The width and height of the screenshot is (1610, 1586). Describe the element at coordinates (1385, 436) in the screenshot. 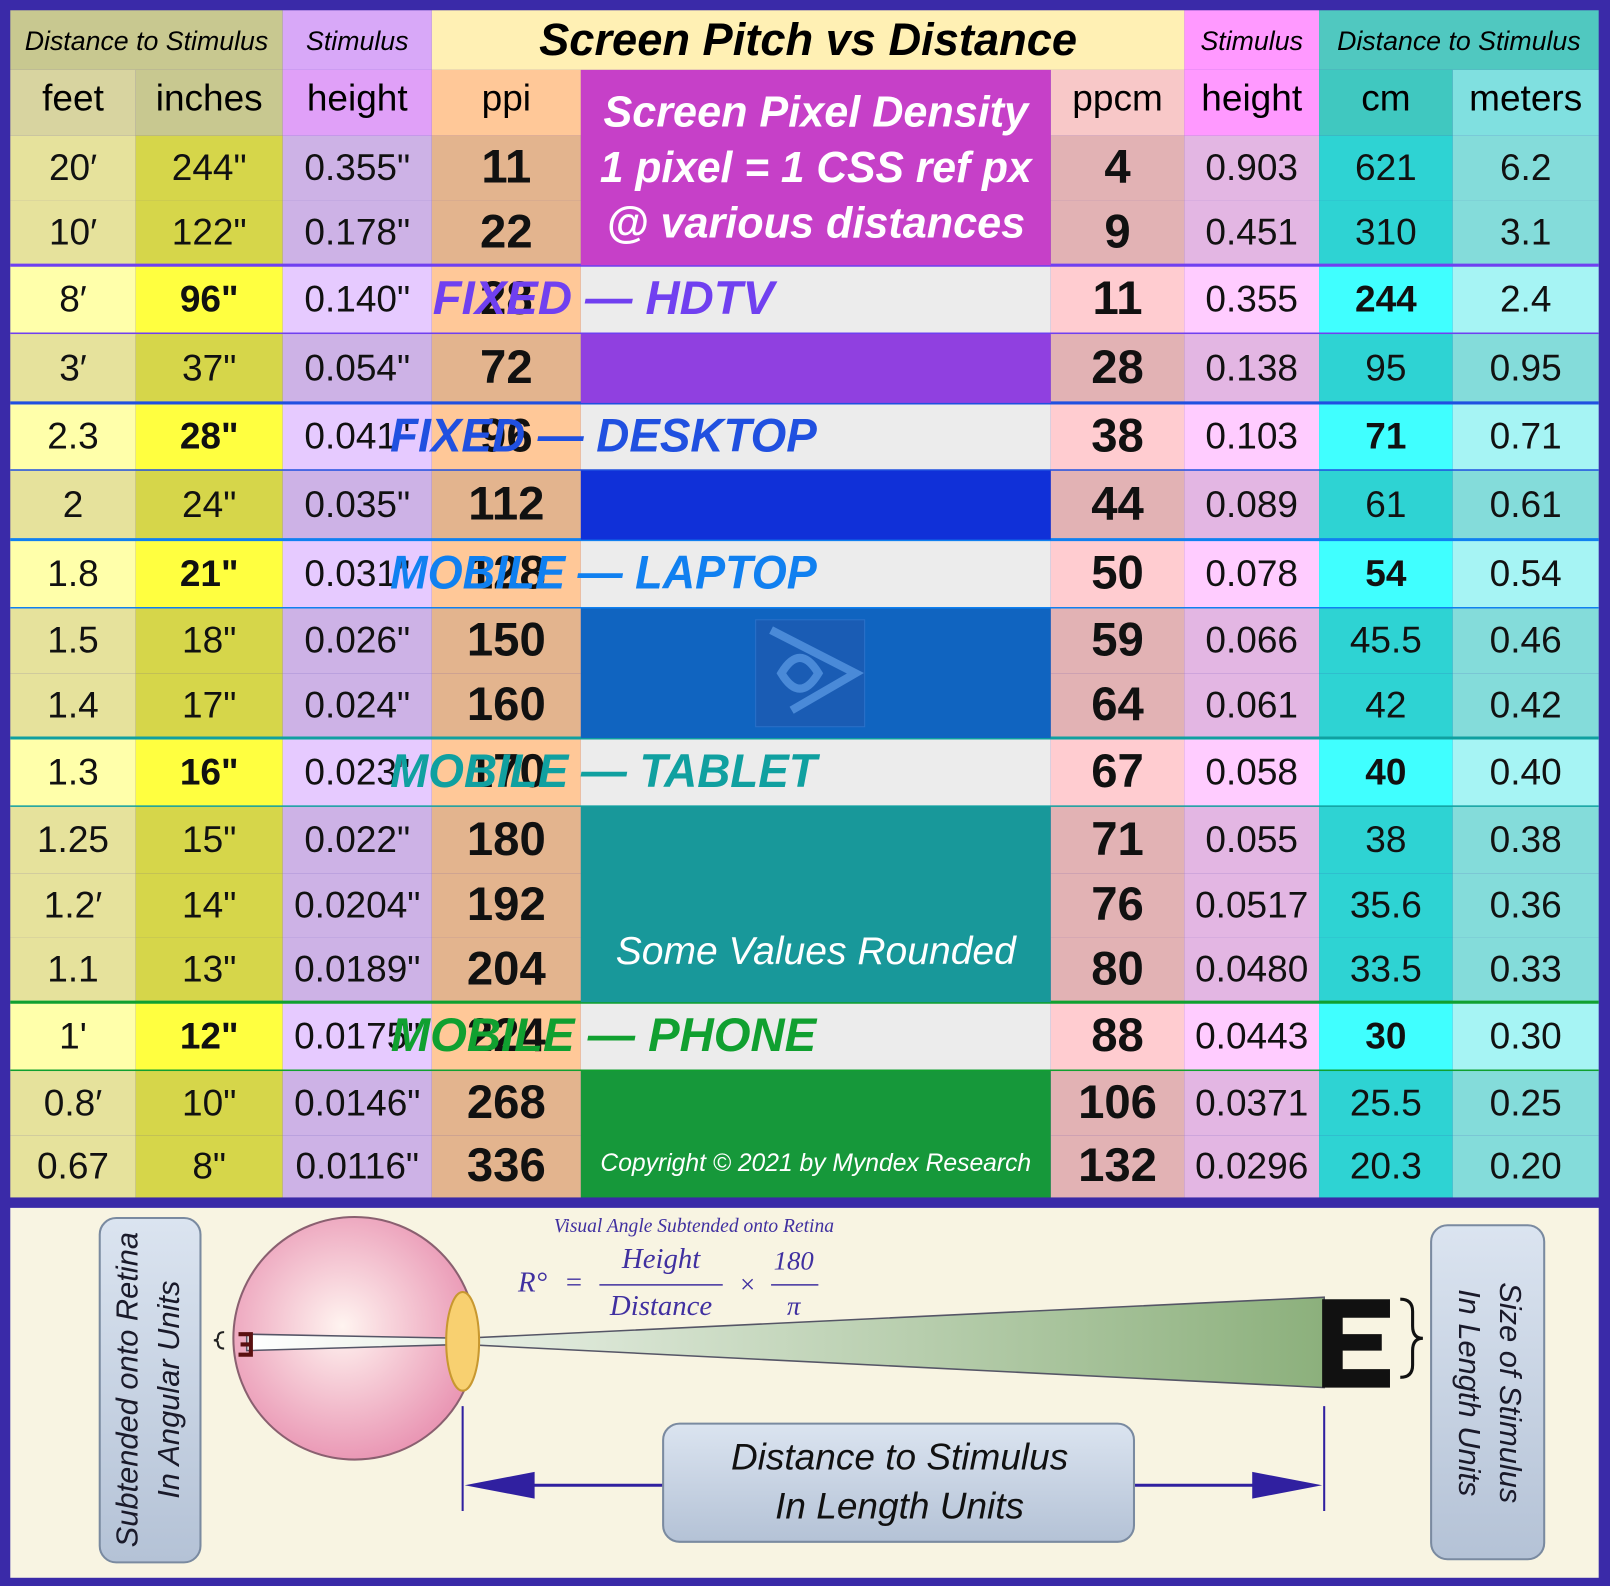

I see `cell-text: 71` at that location.